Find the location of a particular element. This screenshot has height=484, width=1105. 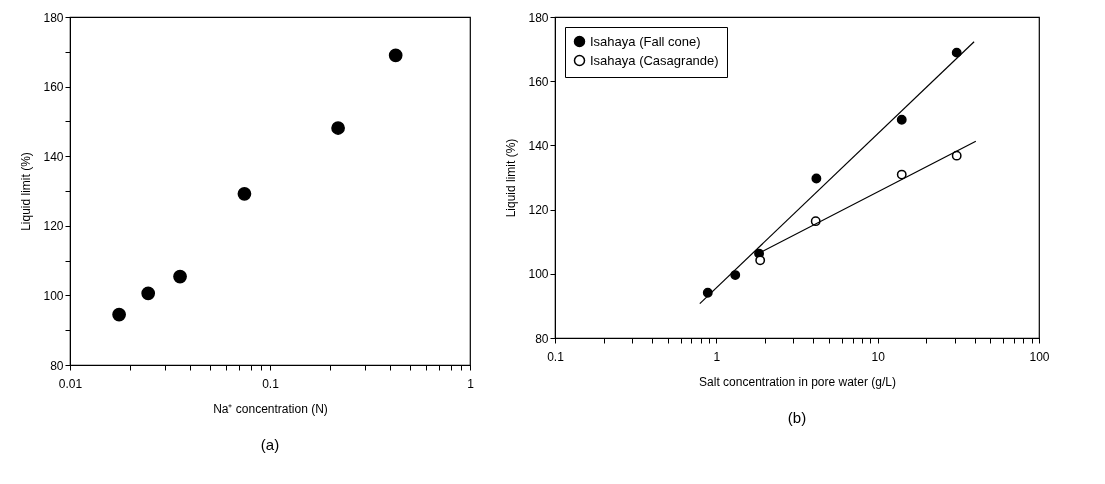

x-axis-title: Na⁺ concentration (N) is located at coordinates (270, 408).